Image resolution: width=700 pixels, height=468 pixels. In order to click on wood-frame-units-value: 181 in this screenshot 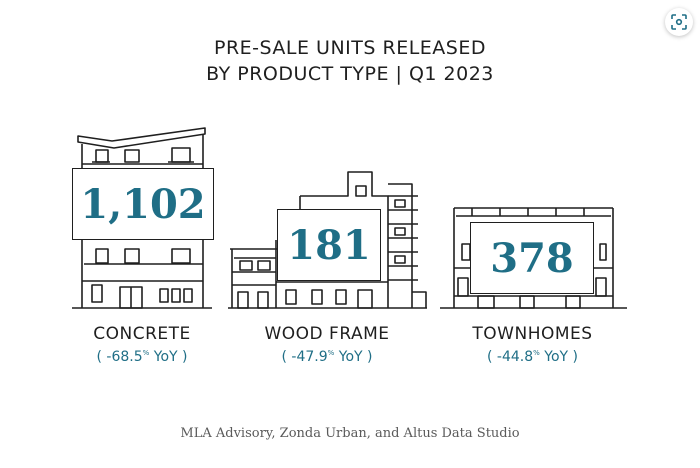, I will do `click(329, 245)`.